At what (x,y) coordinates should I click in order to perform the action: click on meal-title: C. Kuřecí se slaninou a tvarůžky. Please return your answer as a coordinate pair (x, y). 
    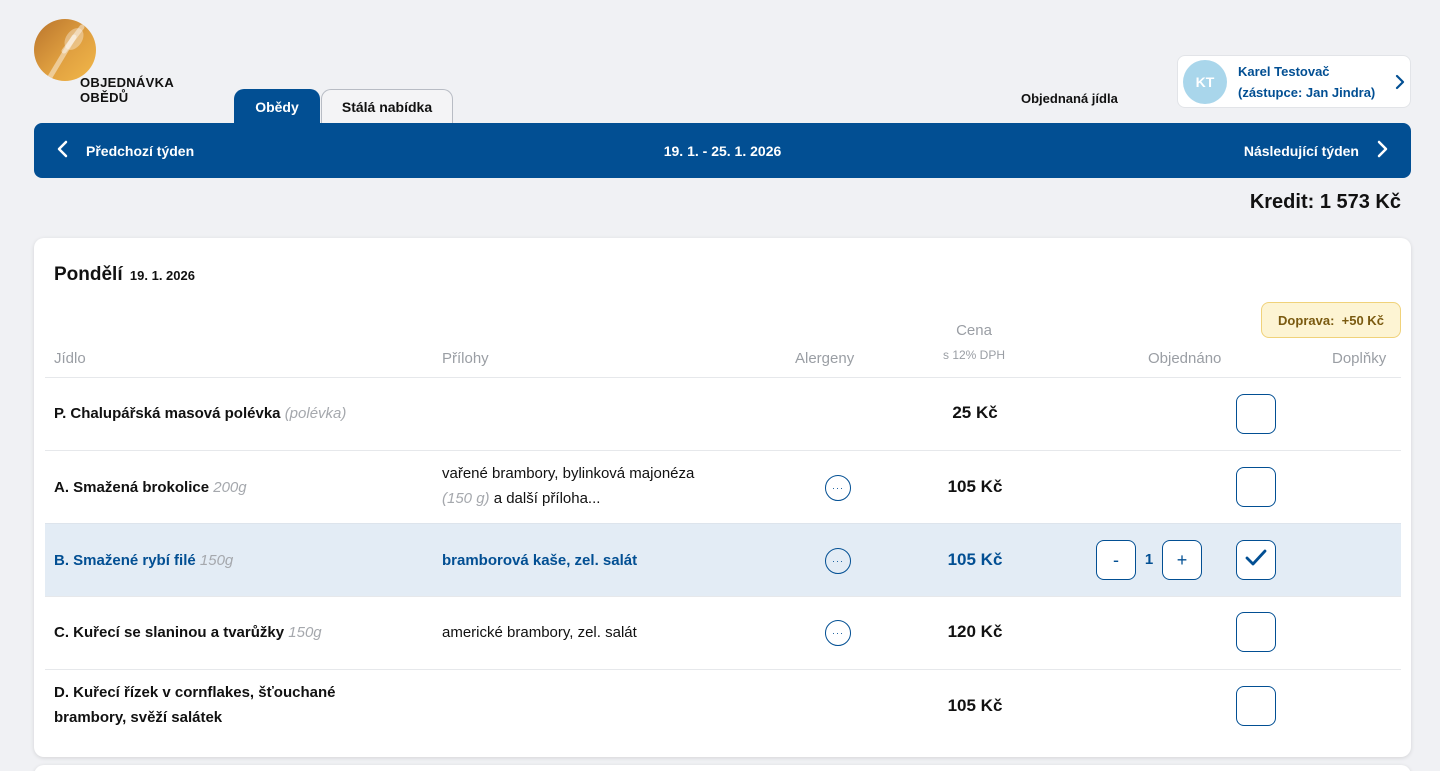
    Looking at the image, I should click on (169, 632).